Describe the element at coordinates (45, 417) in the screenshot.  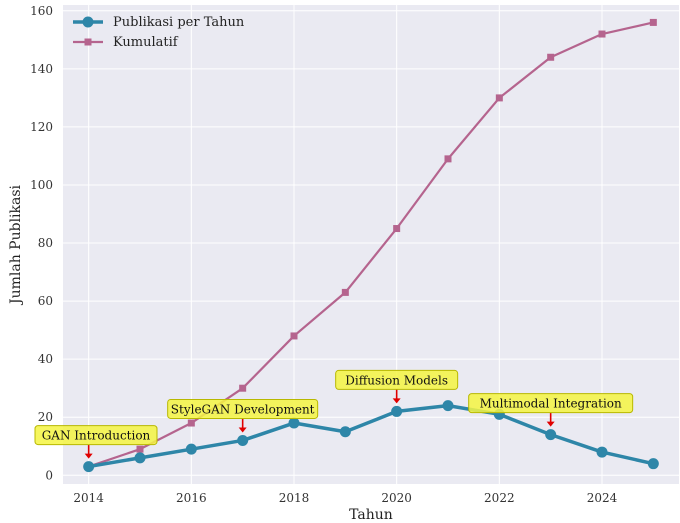
I see `y-tick-label: 20` at that location.